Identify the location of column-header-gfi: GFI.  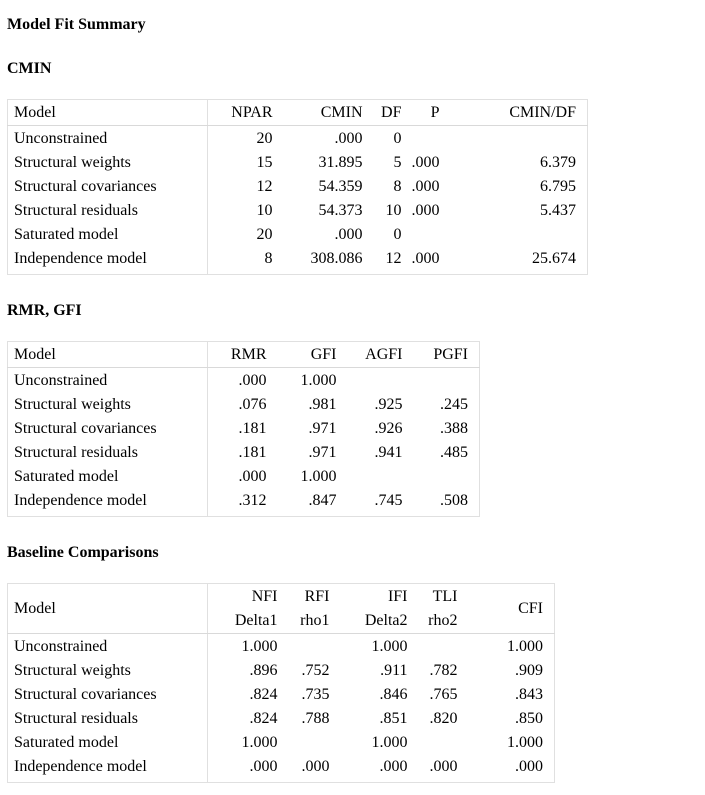
(309, 354).